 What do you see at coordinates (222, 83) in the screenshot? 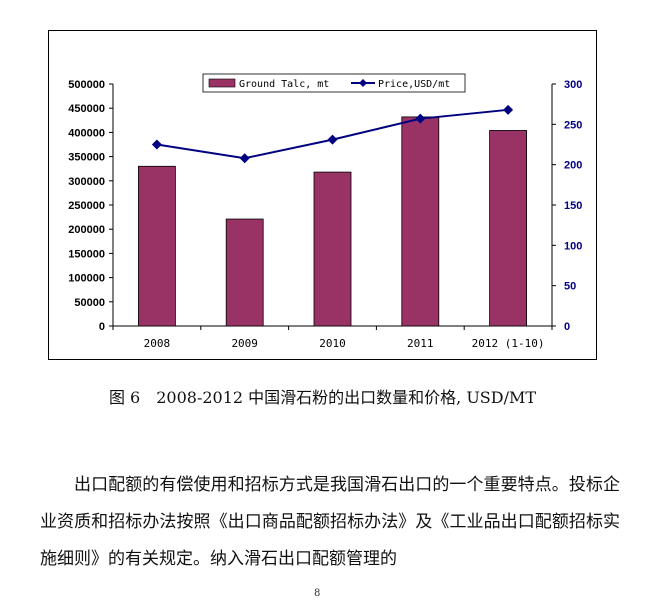
I see `legend-bar-swatch` at bounding box center [222, 83].